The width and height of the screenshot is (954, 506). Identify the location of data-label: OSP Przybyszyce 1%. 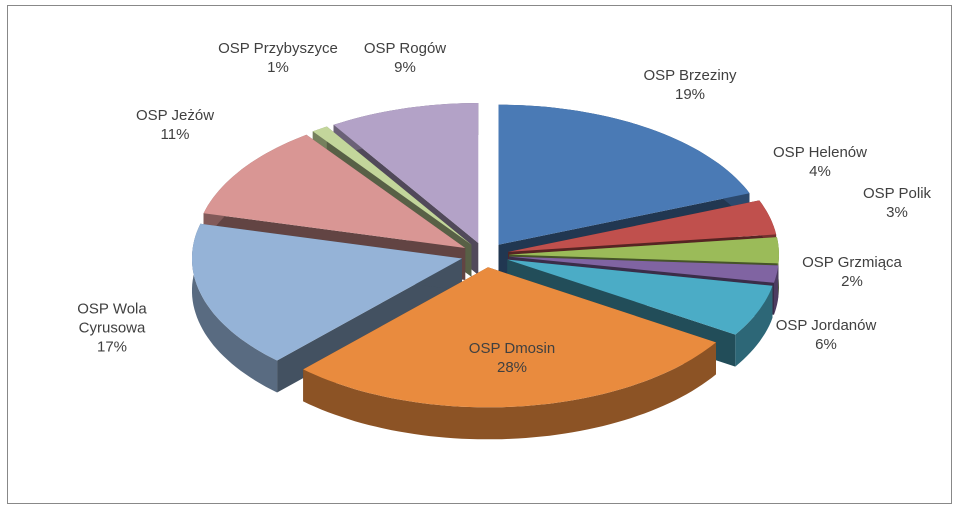
(278, 58).